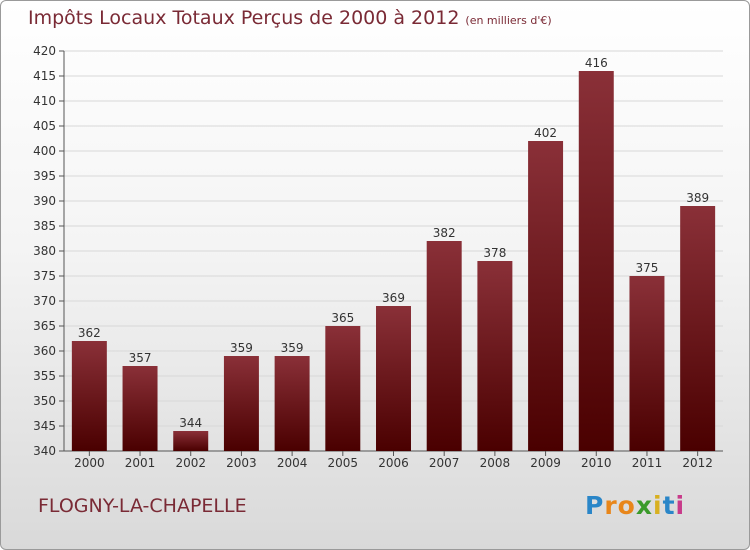 The height and width of the screenshot is (550, 750). I want to click on y-tick-label: 420, so click(44, 51).